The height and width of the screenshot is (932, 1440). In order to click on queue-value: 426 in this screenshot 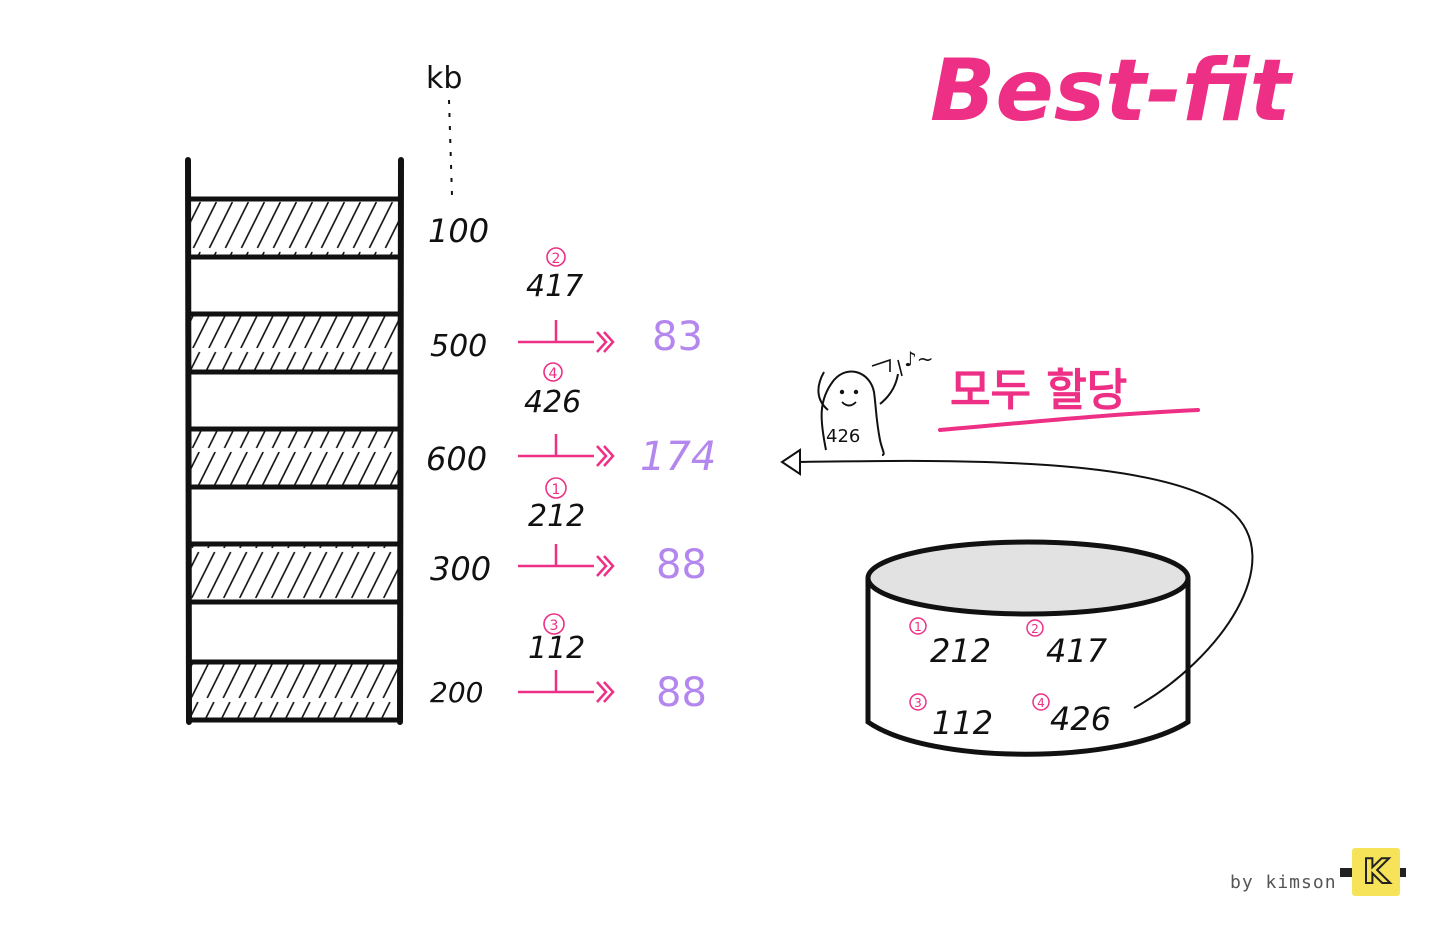, I will do `click(1080, 719)`.